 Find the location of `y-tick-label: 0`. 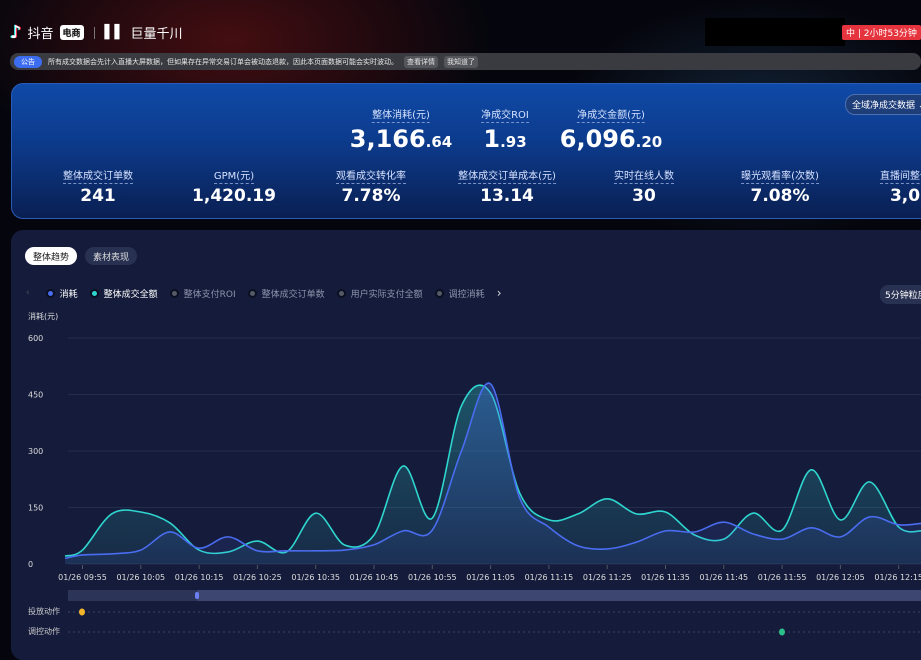

y-tick-label: 0 is located at coordinates (30, 564).